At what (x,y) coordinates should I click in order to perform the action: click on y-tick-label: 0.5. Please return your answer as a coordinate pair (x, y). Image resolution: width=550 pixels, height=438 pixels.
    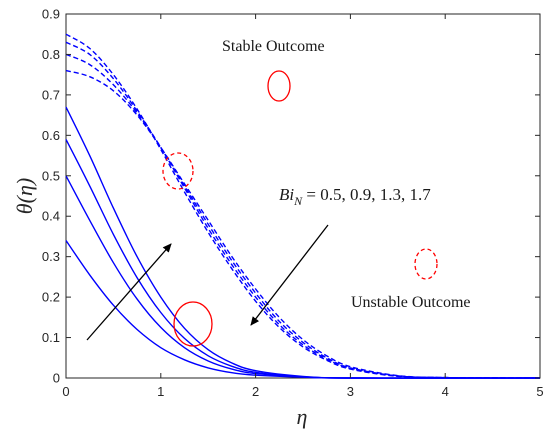
    Looking at the image, I should click on (51, 175).